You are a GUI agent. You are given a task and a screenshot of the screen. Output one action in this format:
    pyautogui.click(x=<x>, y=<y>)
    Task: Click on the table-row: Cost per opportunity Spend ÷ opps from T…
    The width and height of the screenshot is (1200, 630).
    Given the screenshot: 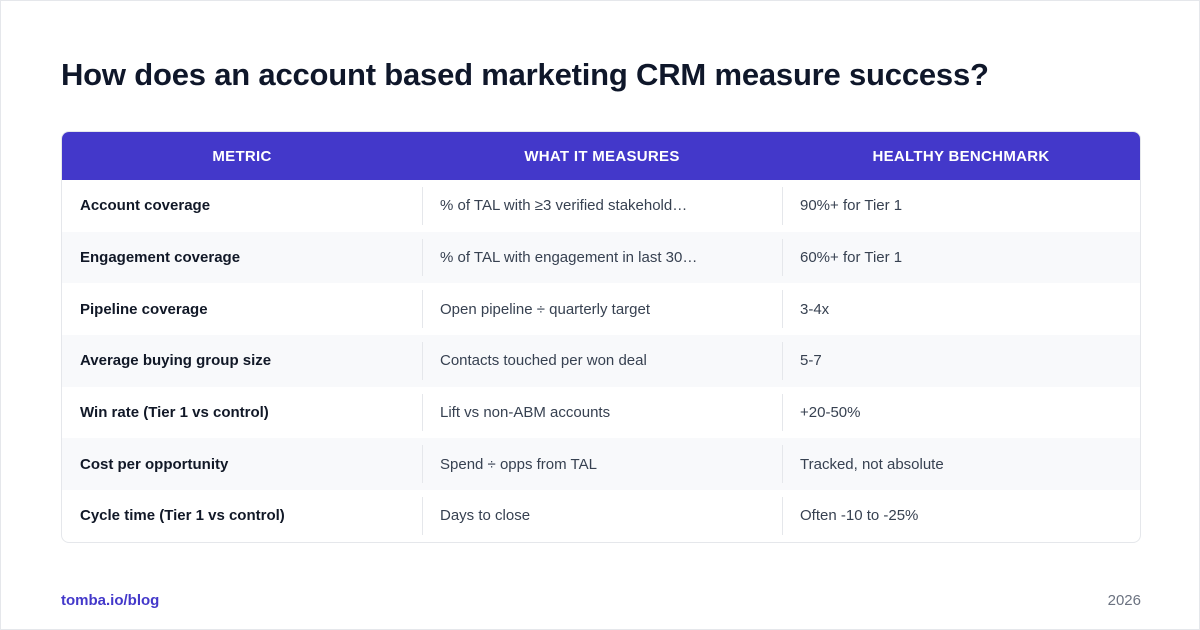 What is the action you would take?
    pyautogui.click(x=601, y=464)
    